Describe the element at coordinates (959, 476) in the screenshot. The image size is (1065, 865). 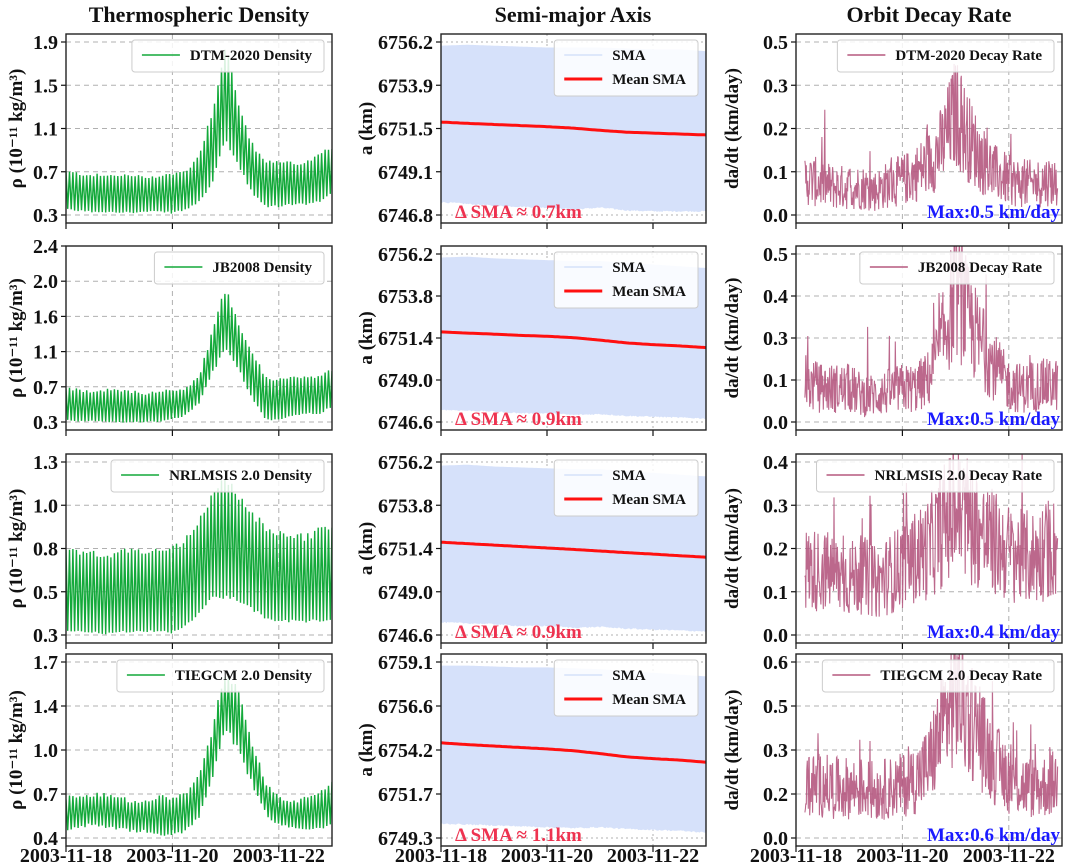
I see `legend-label: NRLMSIS 2.0 Decay Rate` at that location.